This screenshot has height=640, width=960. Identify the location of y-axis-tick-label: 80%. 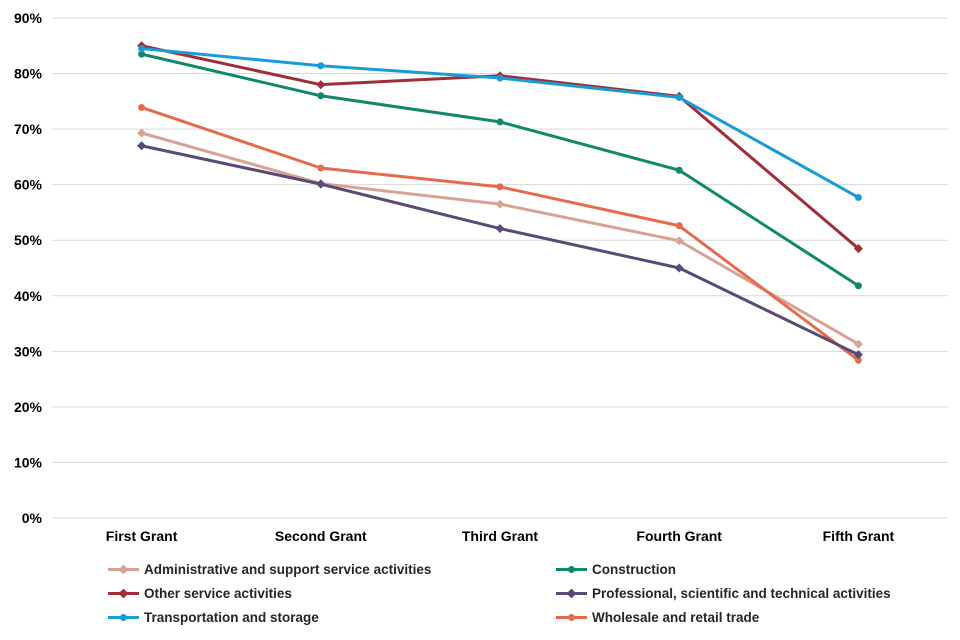
(28, 74).